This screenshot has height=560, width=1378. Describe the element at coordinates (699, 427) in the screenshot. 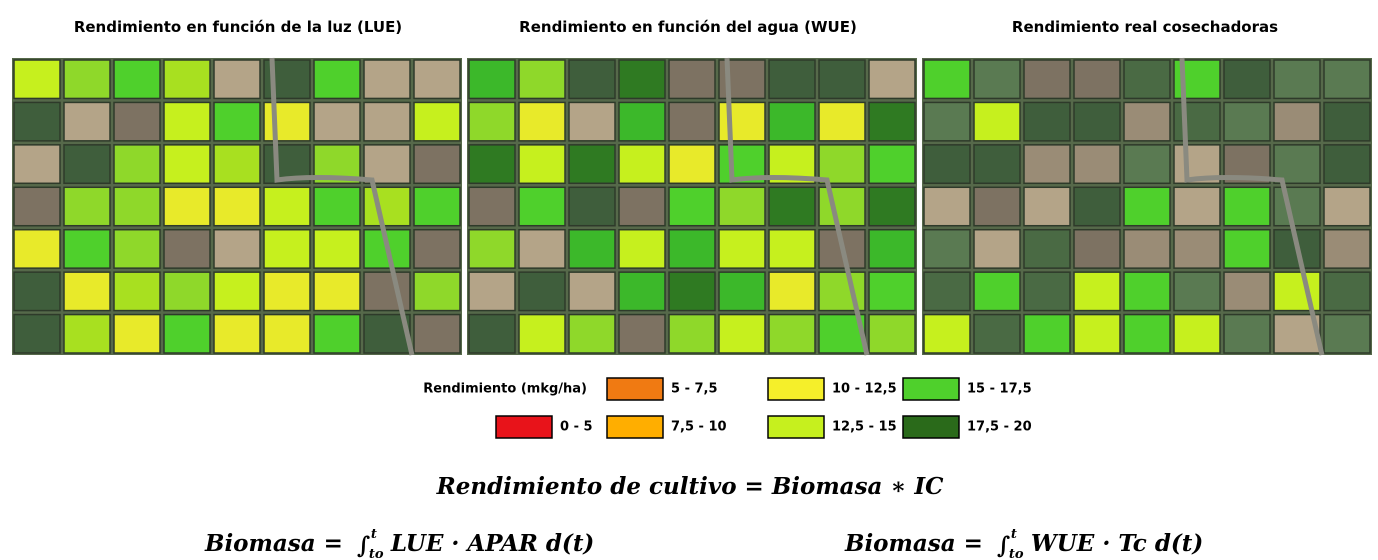

I see `legend-label: 7,5 - 10` at that location.